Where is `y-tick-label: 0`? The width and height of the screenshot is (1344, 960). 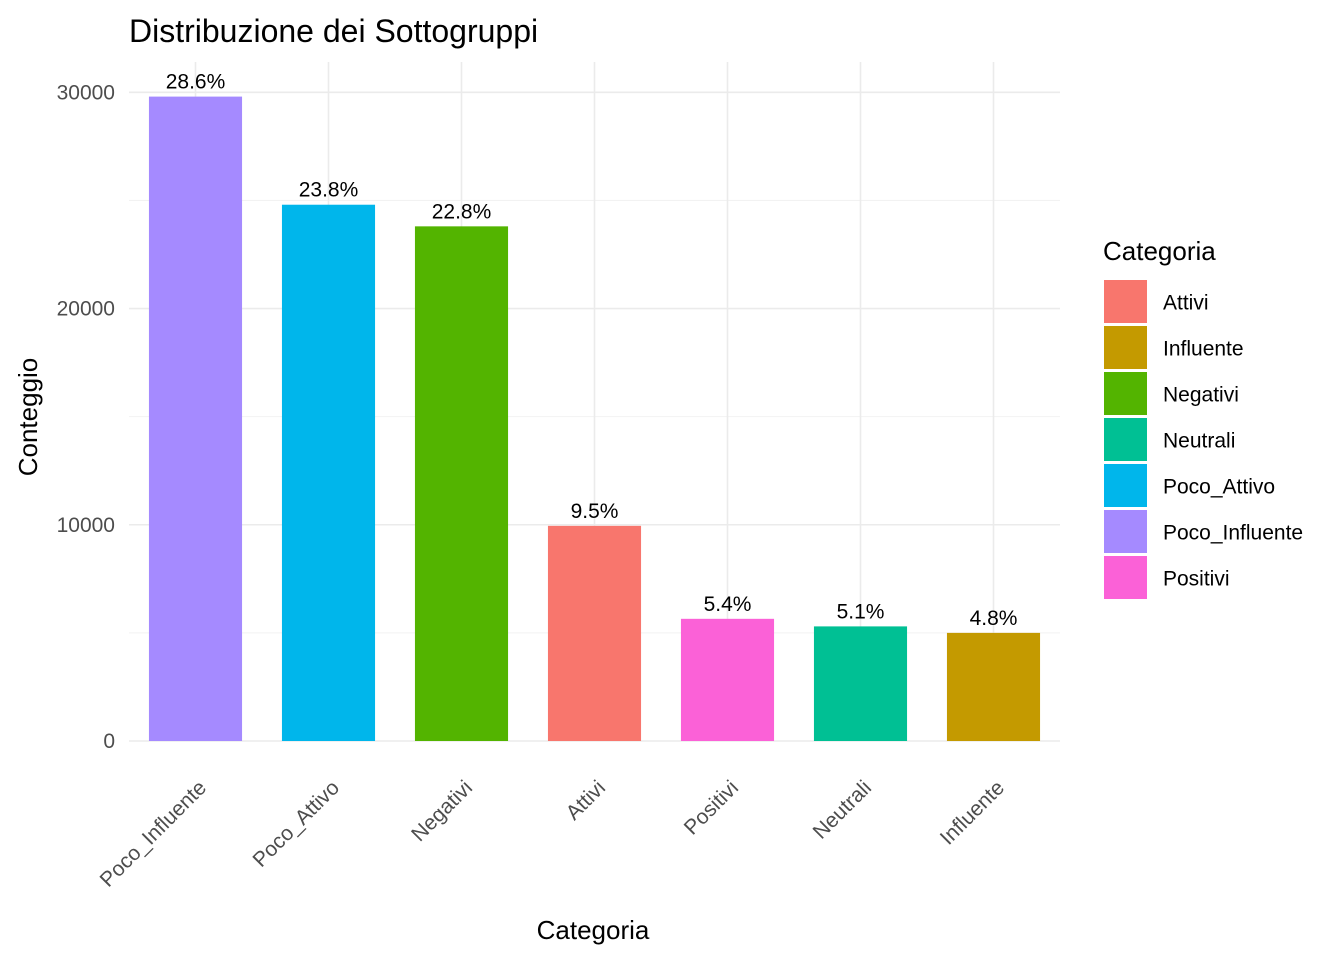 y-tick-label: 0 is located at coordinates (109, 741).